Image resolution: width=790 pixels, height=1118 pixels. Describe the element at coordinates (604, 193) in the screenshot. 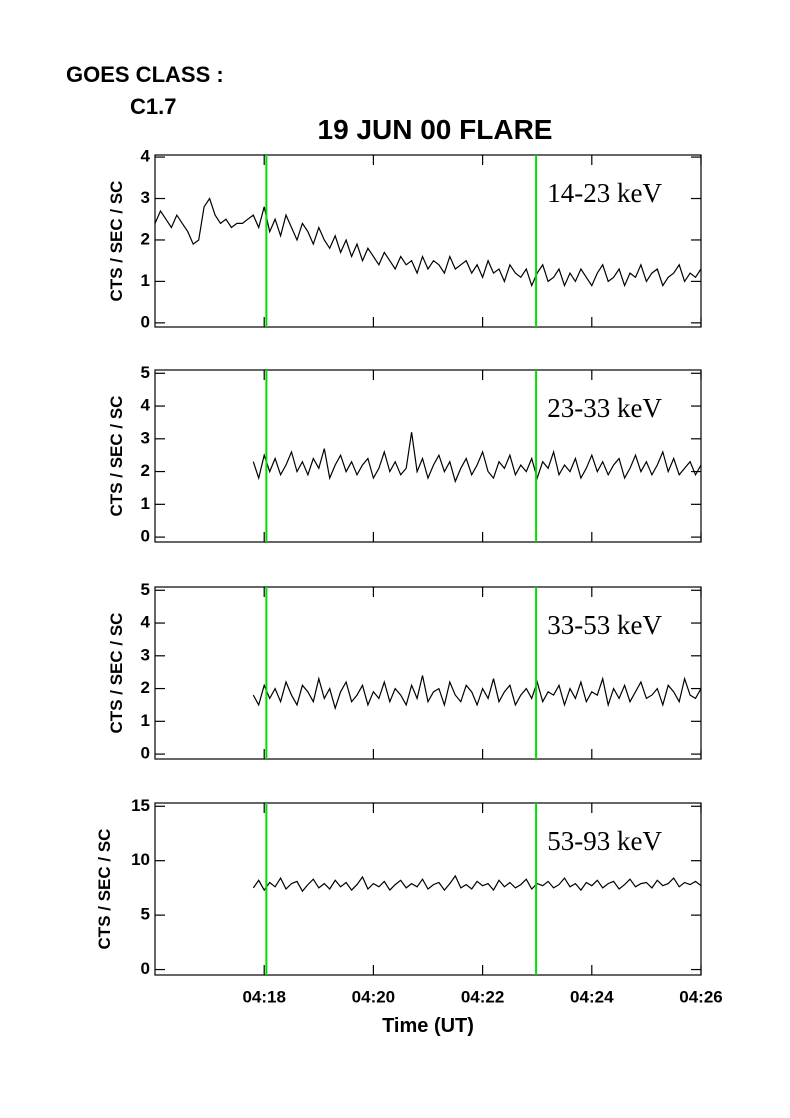

I see `band-label: 14-23 keV` at that location.